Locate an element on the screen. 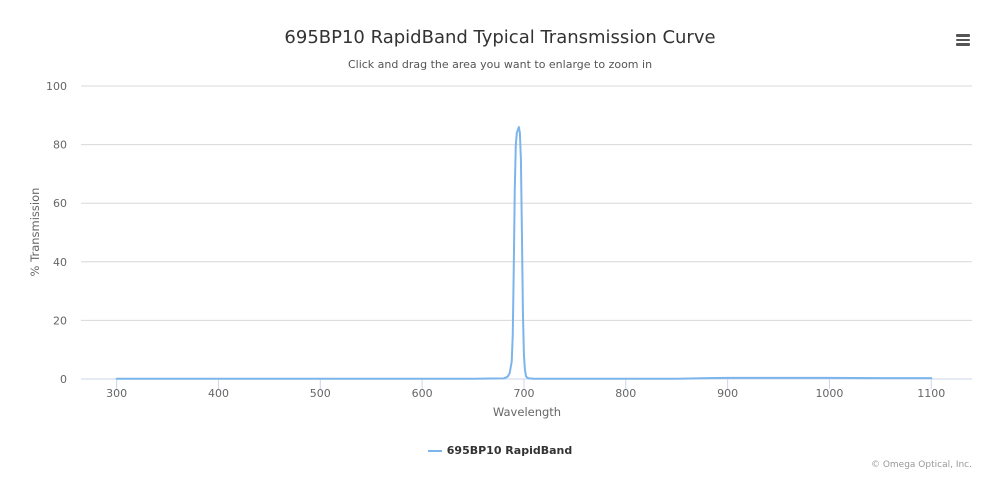  credits-link: © Omega Optical, Inc. is located at coordinates (921, 465).